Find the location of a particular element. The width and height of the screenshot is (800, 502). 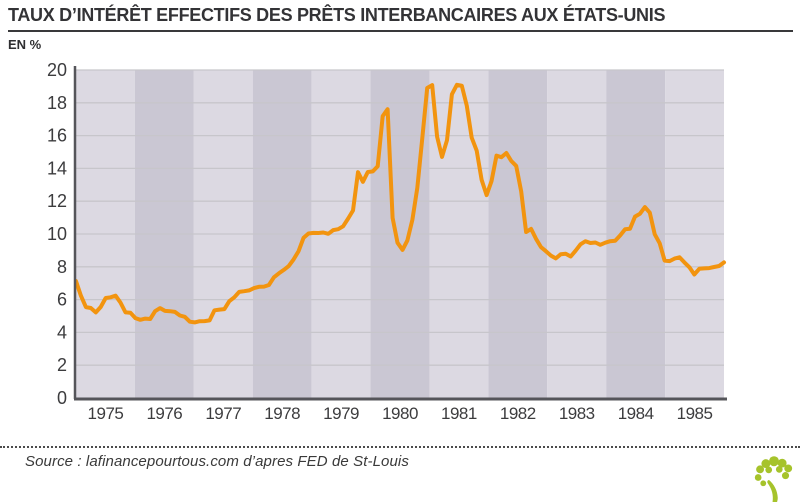

x-axis-tick-label: 1980 is located at coordinates (400, 413).